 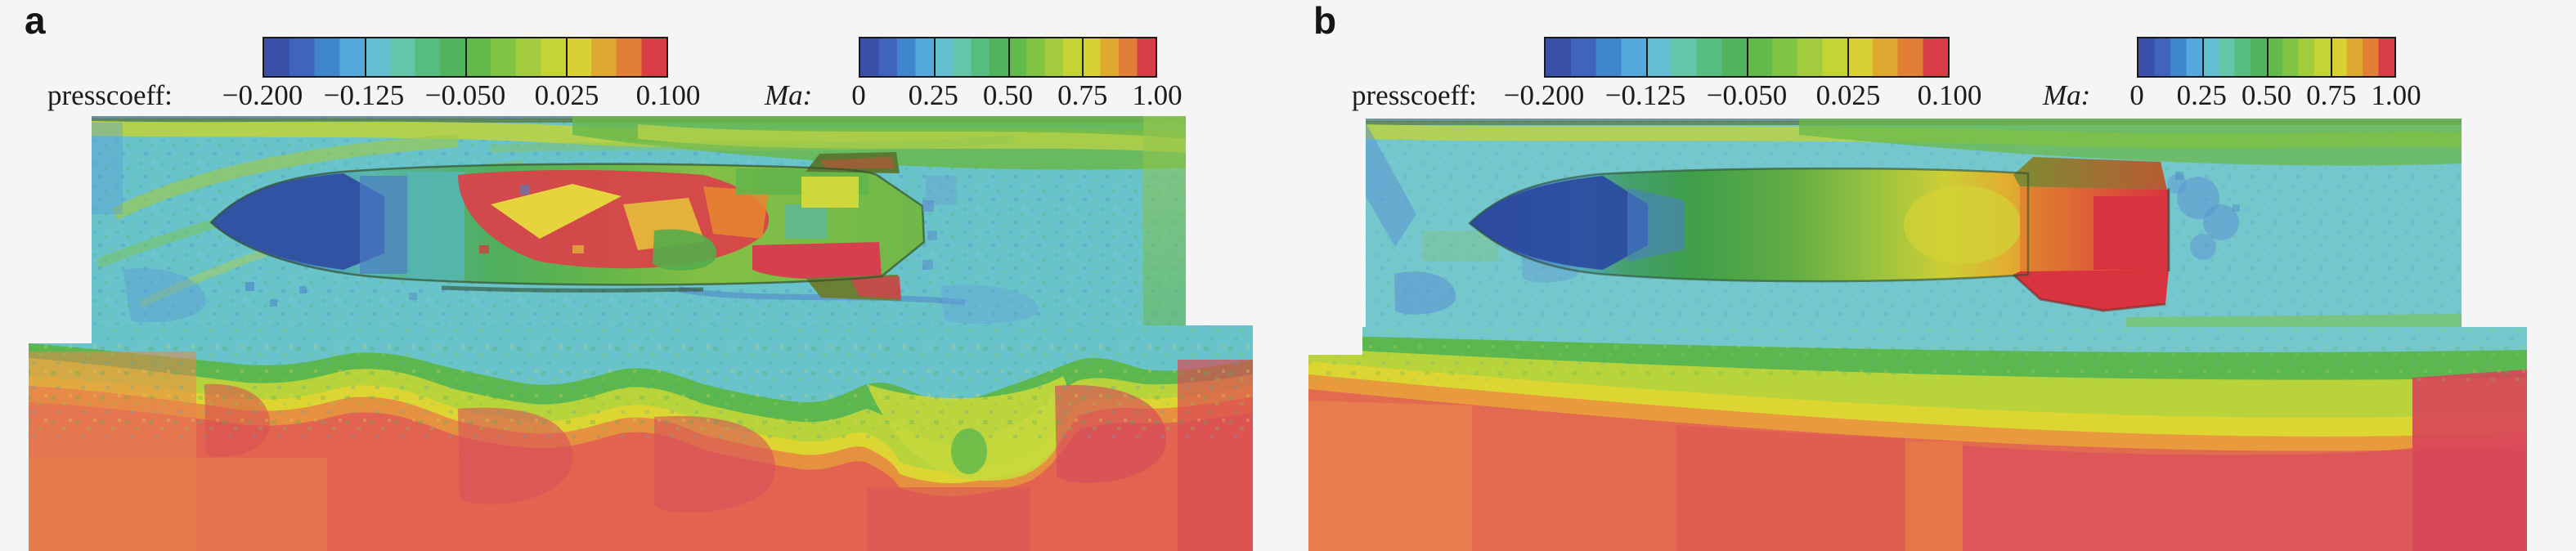 What do you see at coordinates (1749, 225) in the screenshot?
I see `projectile-b-surface-detail` at bounding box center [1749, 225].